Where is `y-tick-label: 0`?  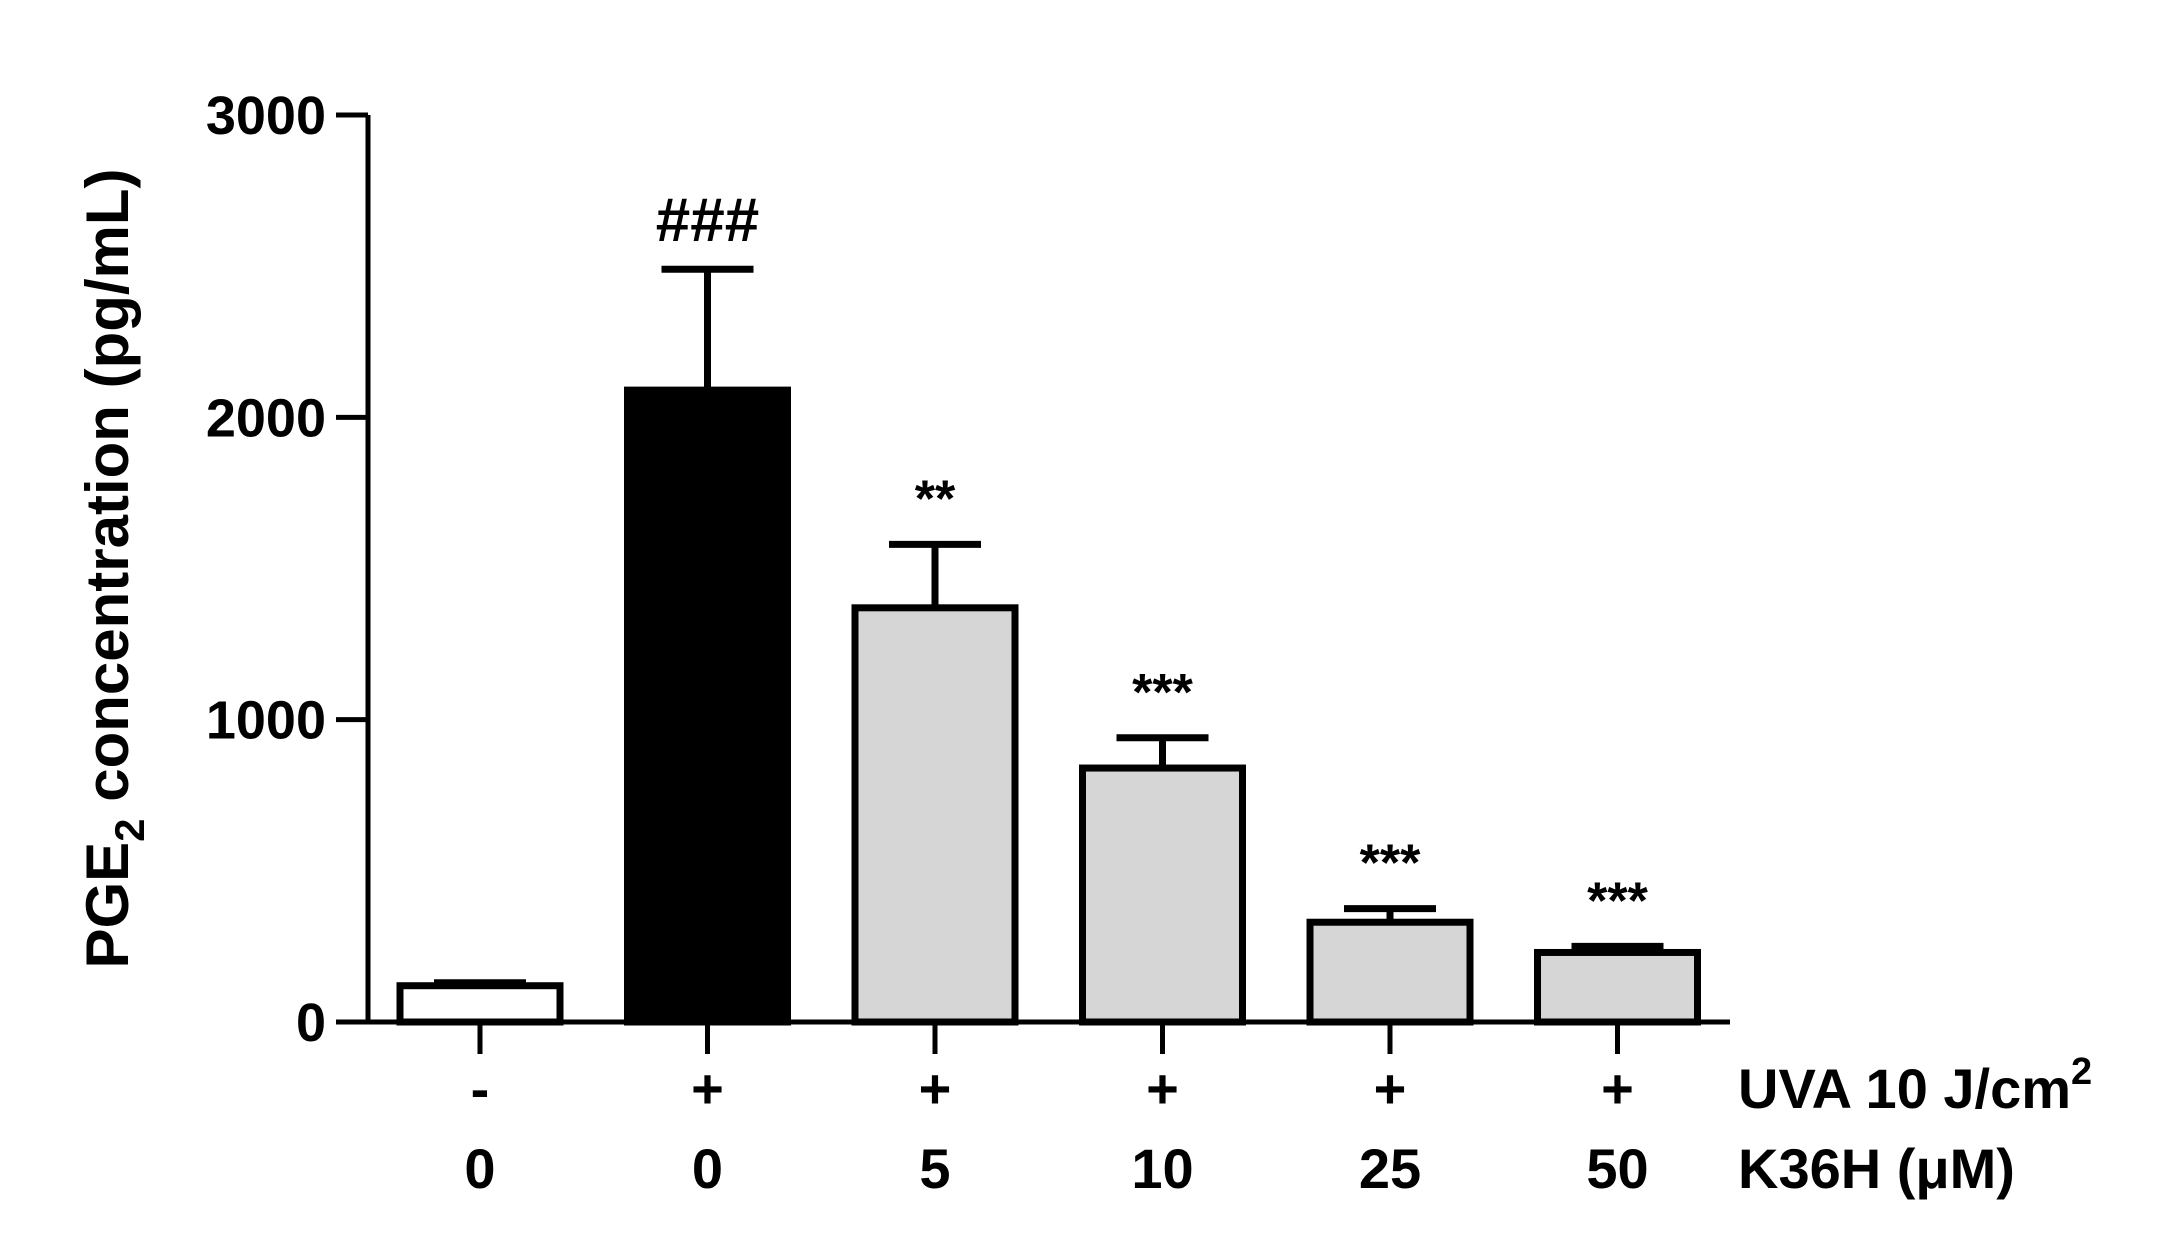 y-tick-label: 0 is located at coordinates (311, 1023).